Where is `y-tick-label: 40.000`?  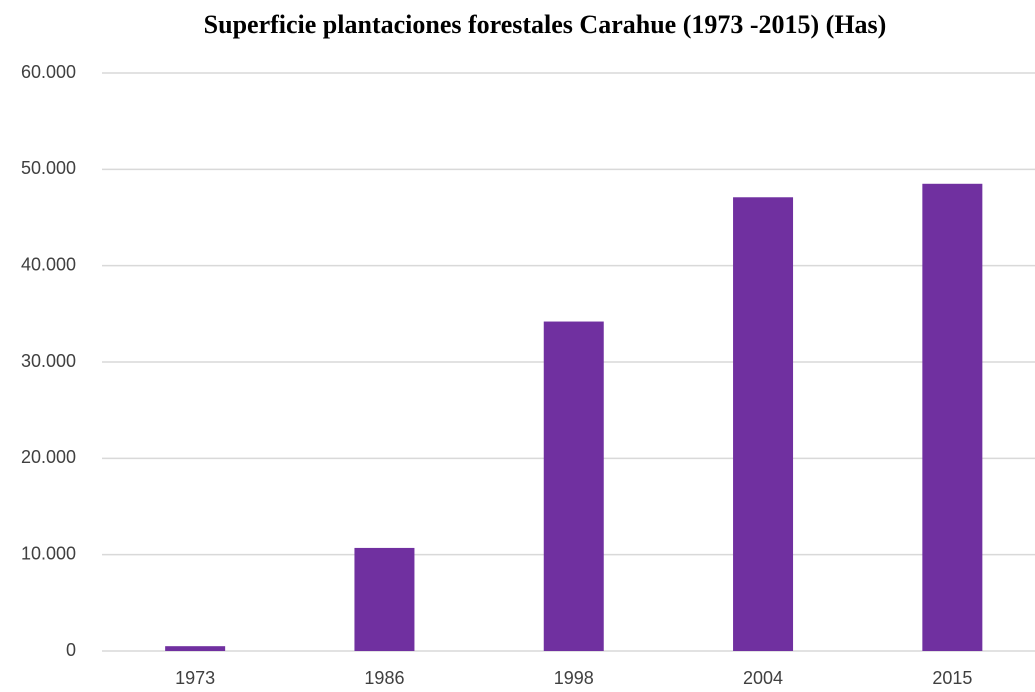
y-tick-label: 40.000 is located at coordinates (48, 264).